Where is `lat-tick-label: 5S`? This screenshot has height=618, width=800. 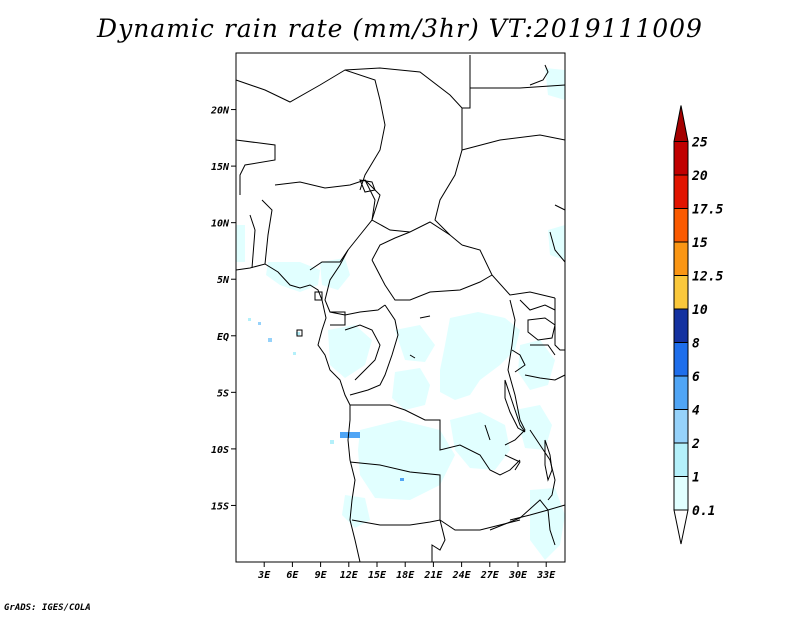 lat-tick-label: 5S is located at coordinates (223, 393).